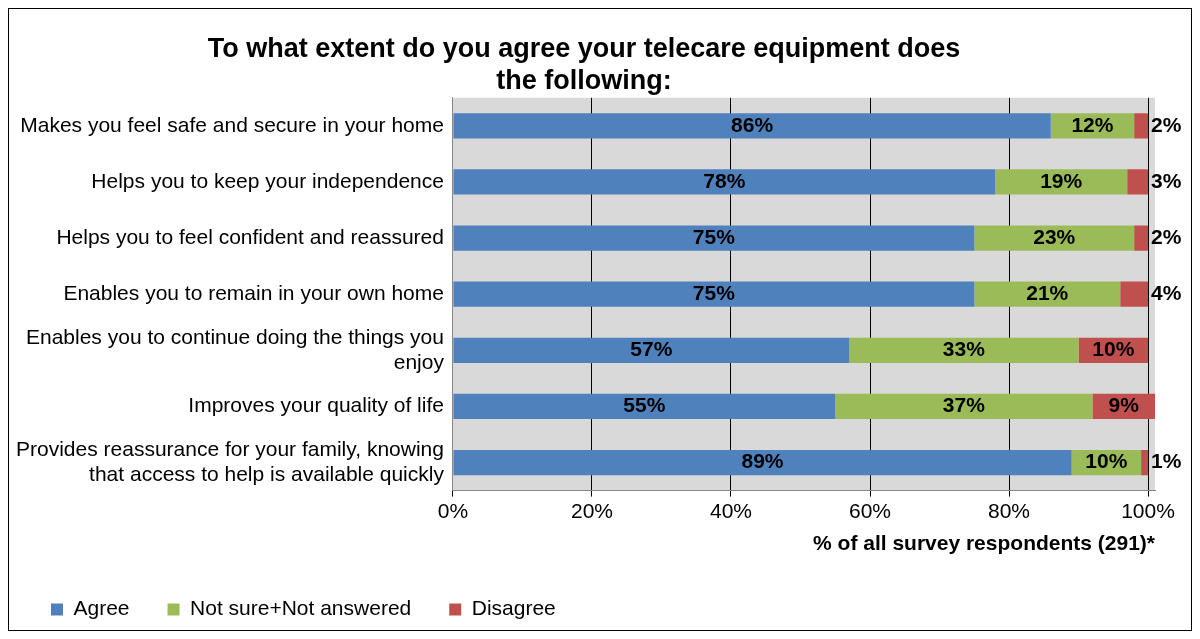  I want to click on x-tick-label: 60%, so click(870, 510).